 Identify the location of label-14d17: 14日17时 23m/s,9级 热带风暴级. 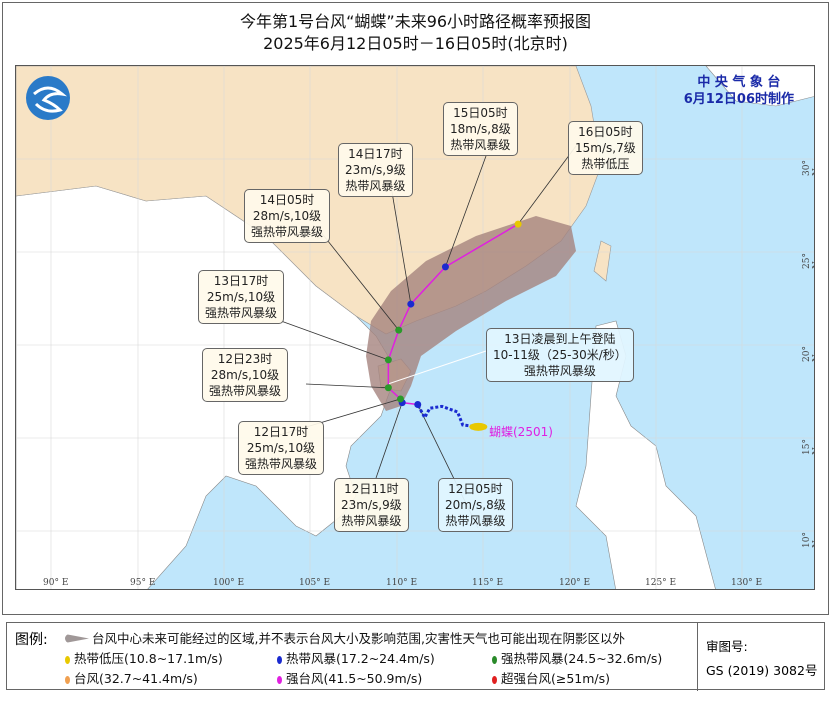
(375, 170).